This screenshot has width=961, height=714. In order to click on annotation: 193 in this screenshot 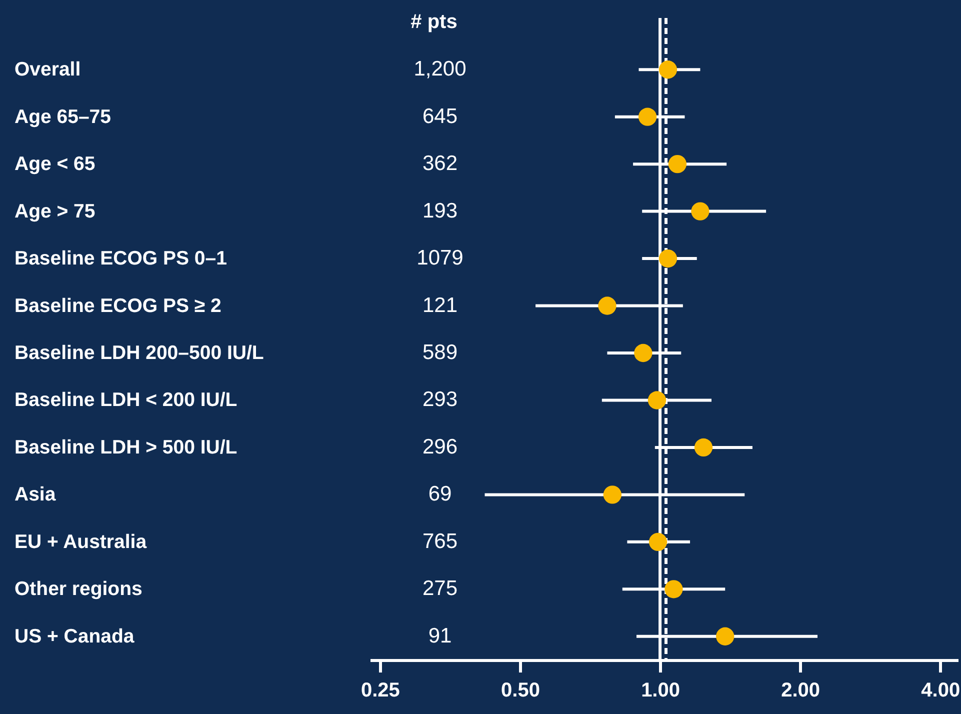, I will do `click(440, 210)`.